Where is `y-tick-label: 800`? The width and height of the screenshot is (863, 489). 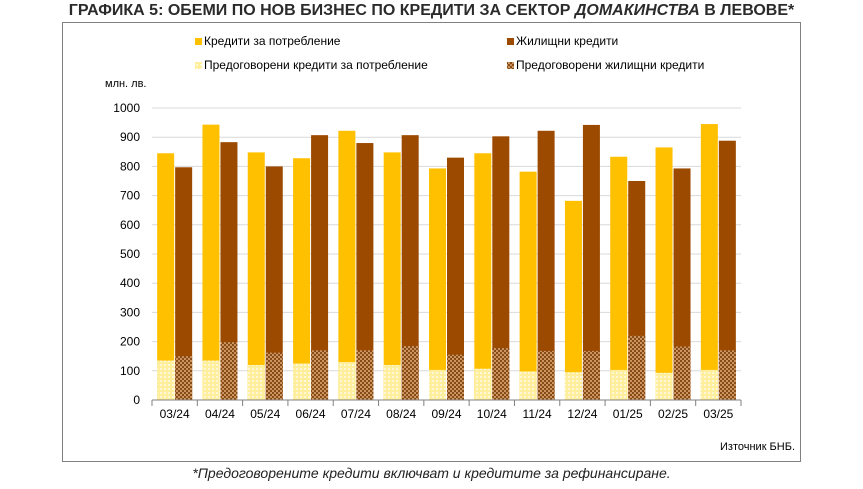 y-tick-label: 800 is located at coordinates (130, 166).